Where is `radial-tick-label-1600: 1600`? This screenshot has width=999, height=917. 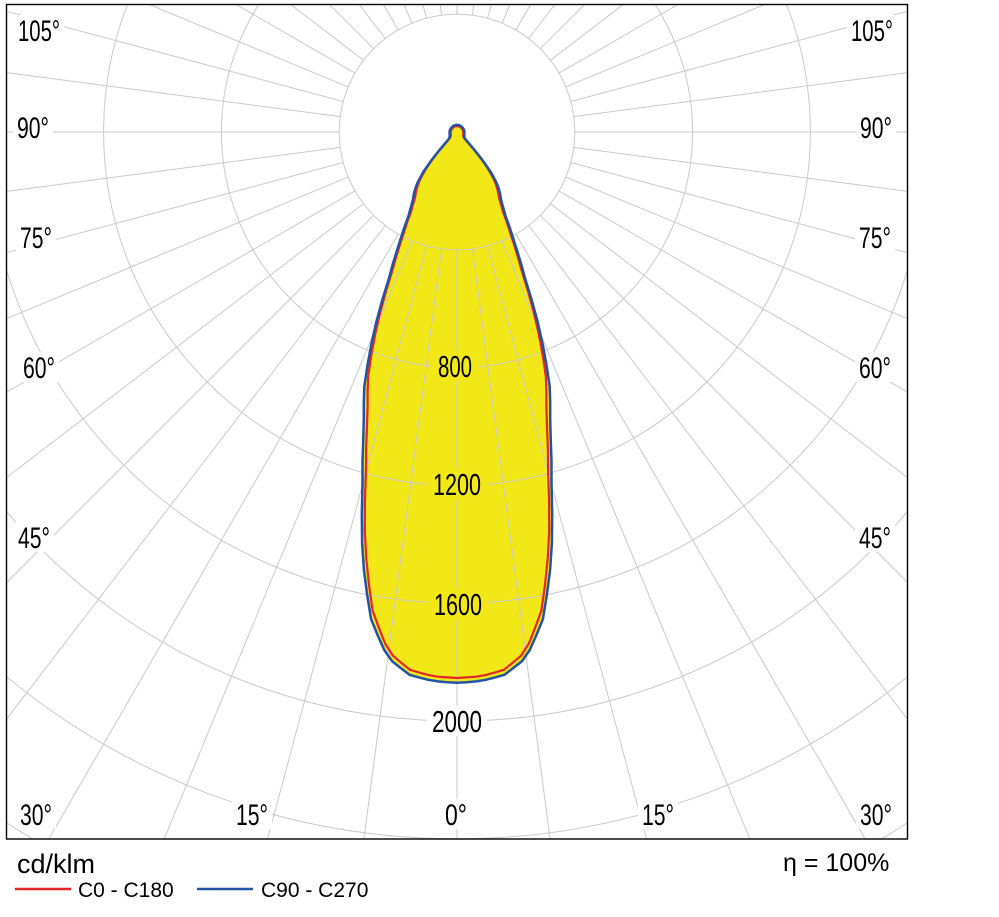 radial-tick-label-1600: 1600 is located at coordinates (458, 604).